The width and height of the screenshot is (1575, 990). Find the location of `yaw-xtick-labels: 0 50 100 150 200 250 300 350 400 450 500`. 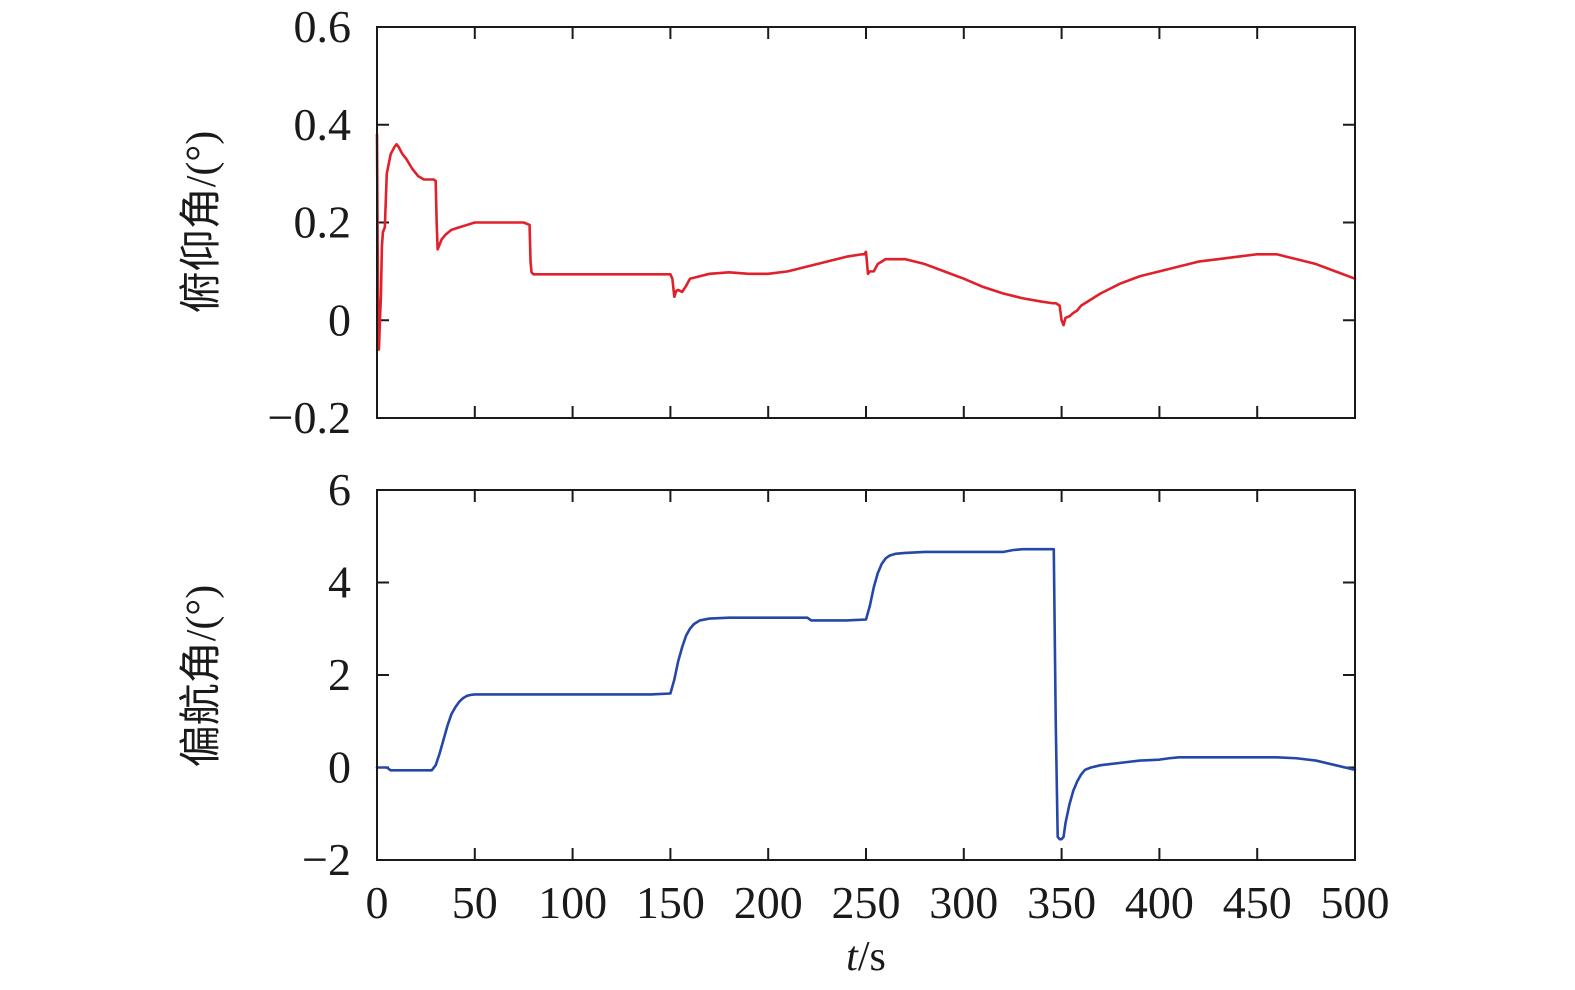

yaw-xtick-labels: 0 50 100 150 200 250 300 350 400 450 500 is located at coordinates (878, 902).